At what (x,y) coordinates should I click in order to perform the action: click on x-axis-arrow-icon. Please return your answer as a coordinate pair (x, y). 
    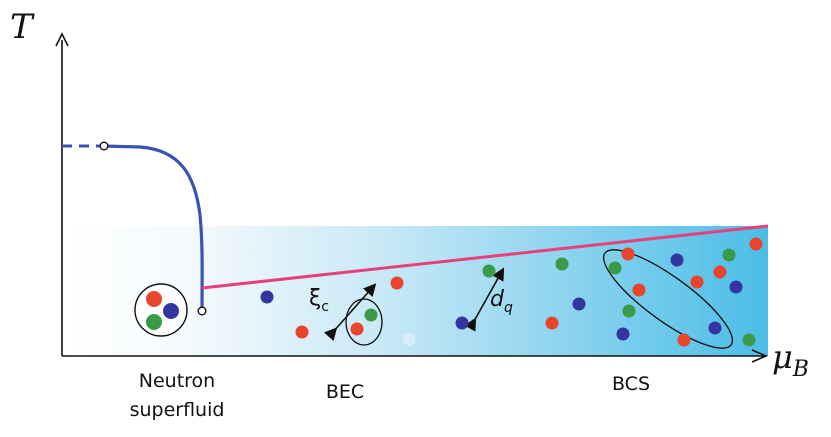
    Looking at the image, I should click on (760, 356).